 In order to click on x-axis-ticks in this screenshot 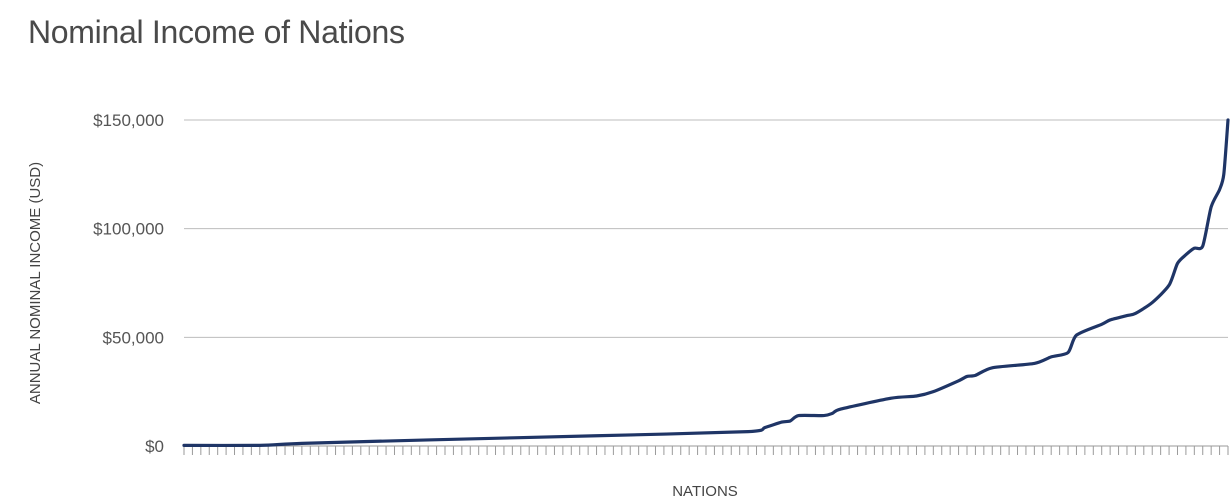, I will do `click(706, 450)`.